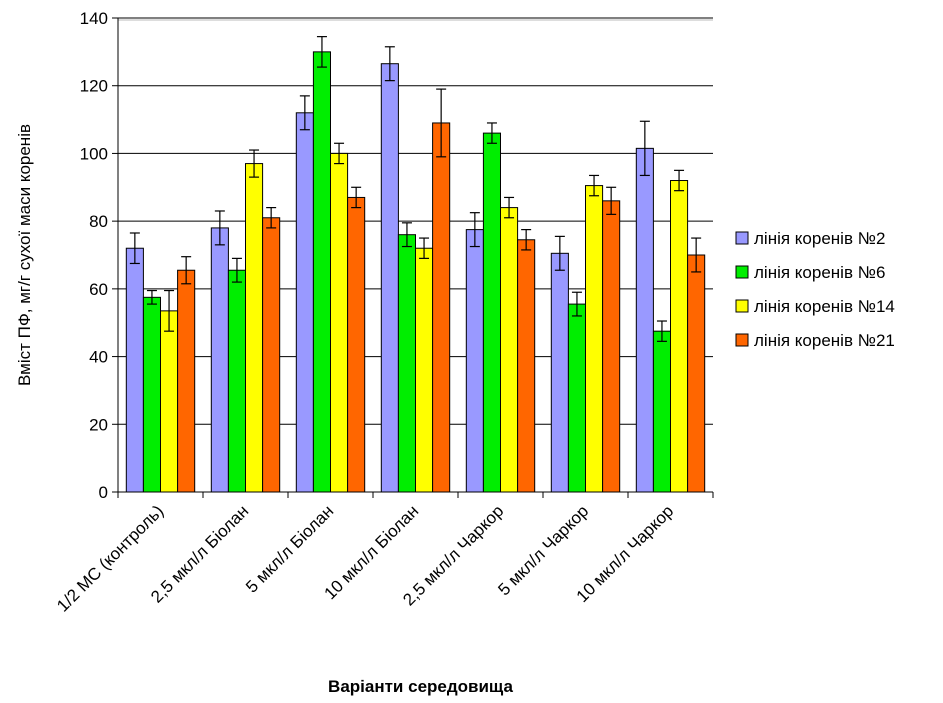  I want to click on x-category-label: 5 мкл/л Чаркор, so click(543, 550).